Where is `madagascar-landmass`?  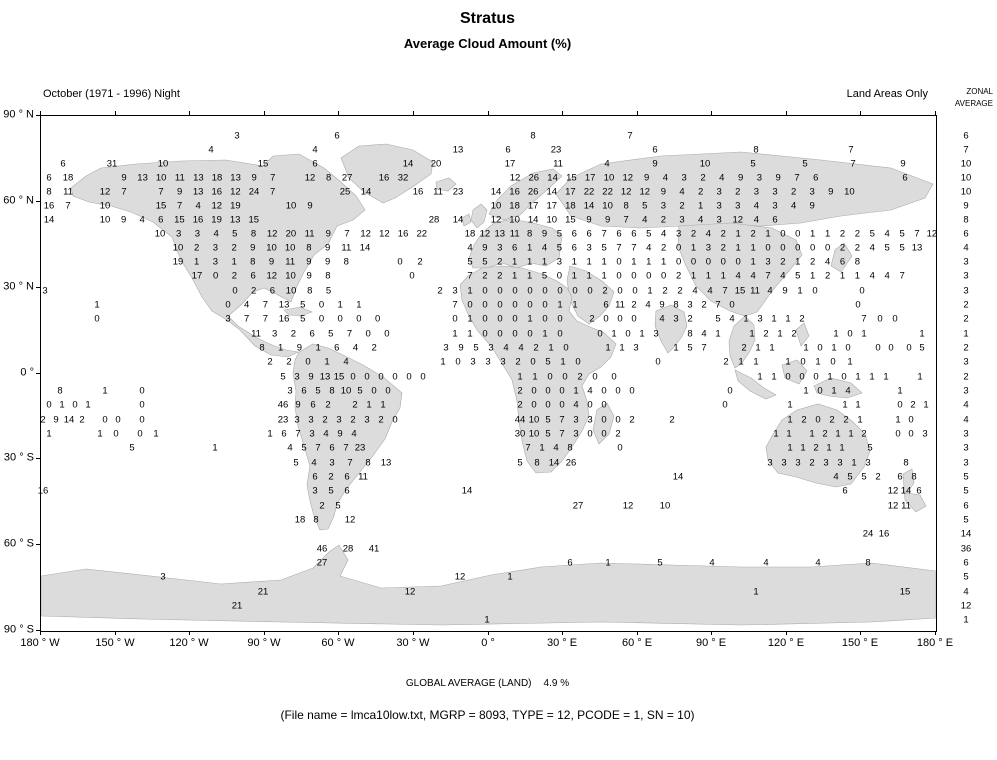
madagascar-landmass is located at coordinates (603, 423).